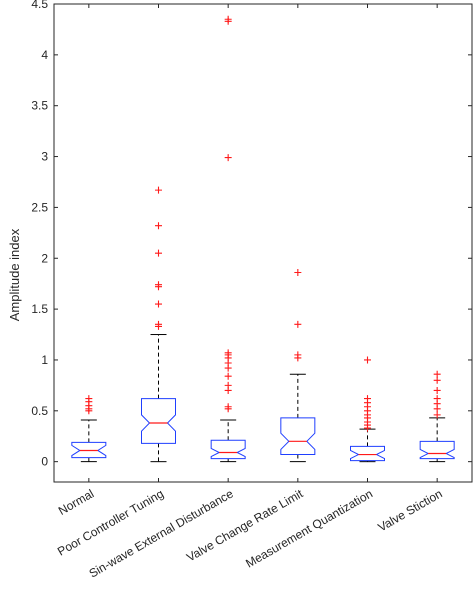 The height and width of the screenshot is (593, 474). What do you see at coordinates (39, 309) in the screenshot?
I see `y-tick-label: 1.5` at bounding box center [39, 309].